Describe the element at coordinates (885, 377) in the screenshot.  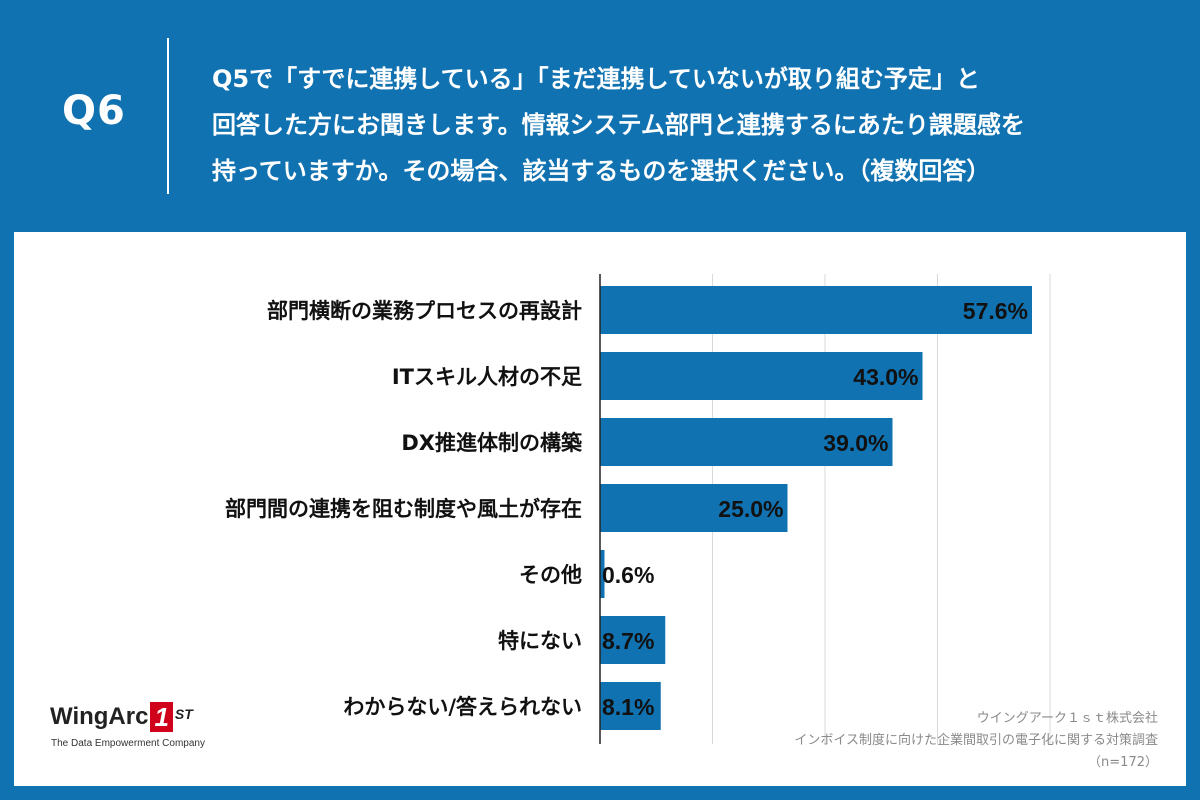
I see `value-label: 43.0%` at that location.